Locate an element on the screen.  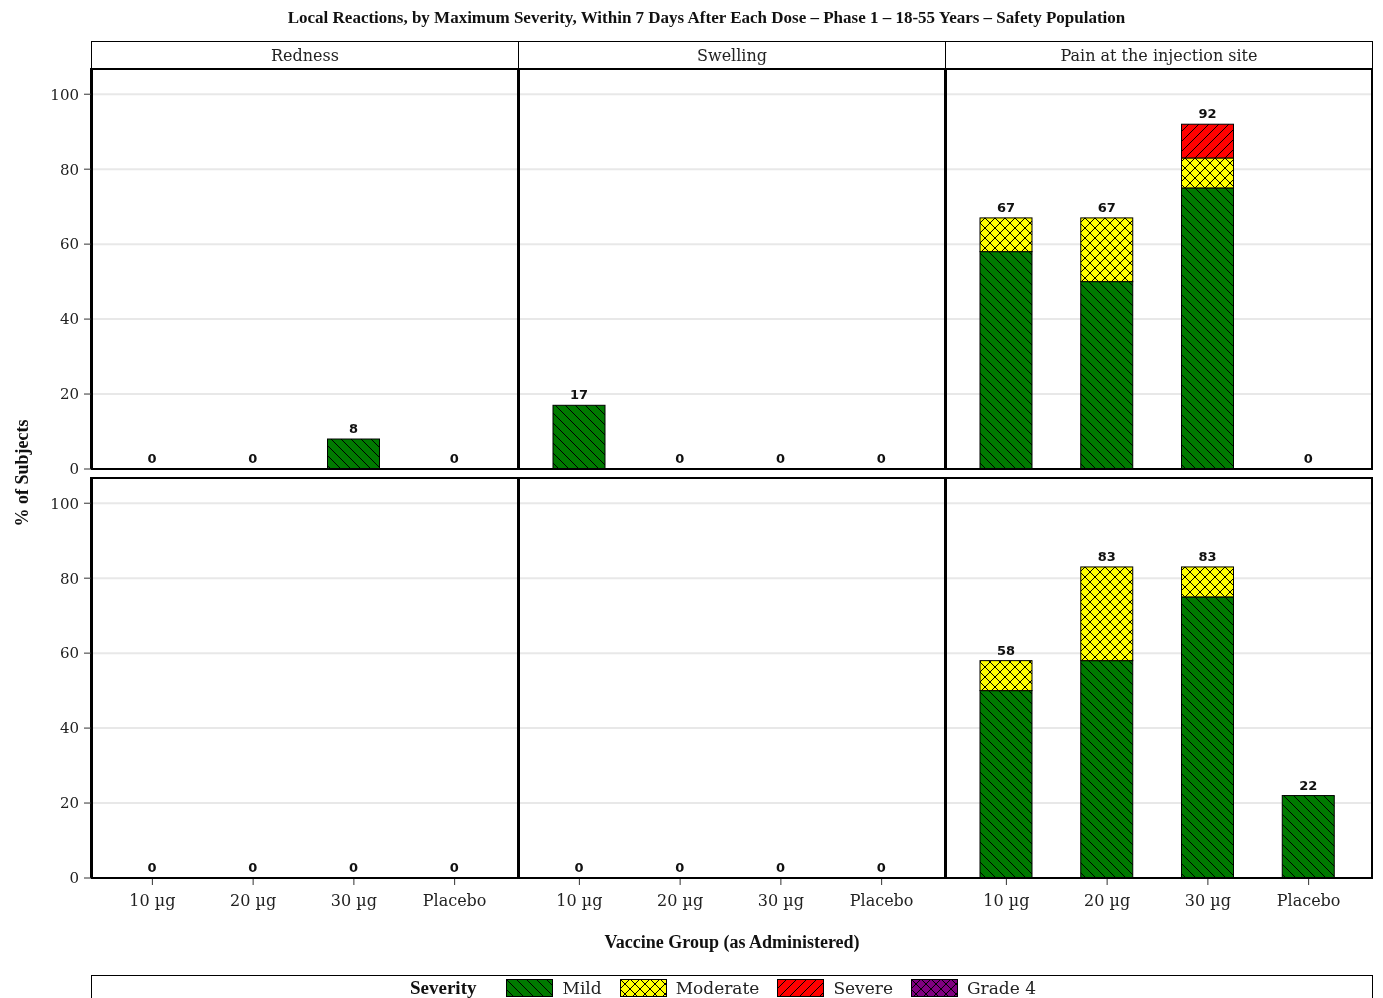
chart-subtitle: Swelling is located at coordinates (732, 55).